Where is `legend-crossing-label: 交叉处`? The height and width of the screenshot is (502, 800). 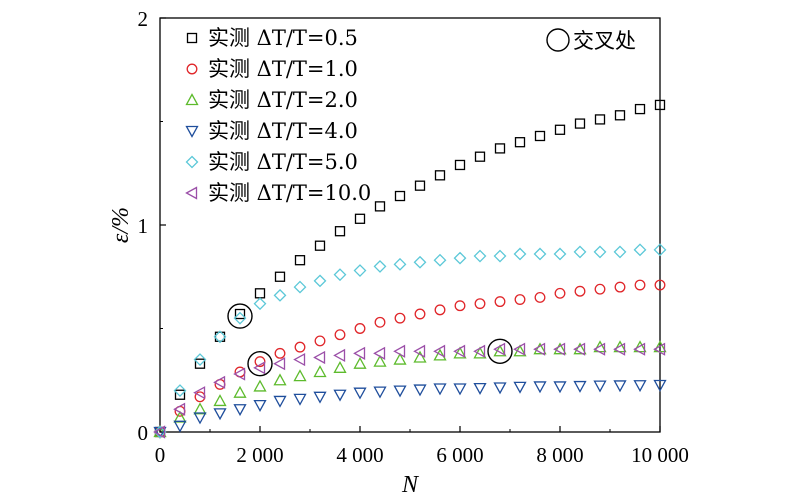 legend-crossing-label: 交叉处 is located at coordinates (604, 41).